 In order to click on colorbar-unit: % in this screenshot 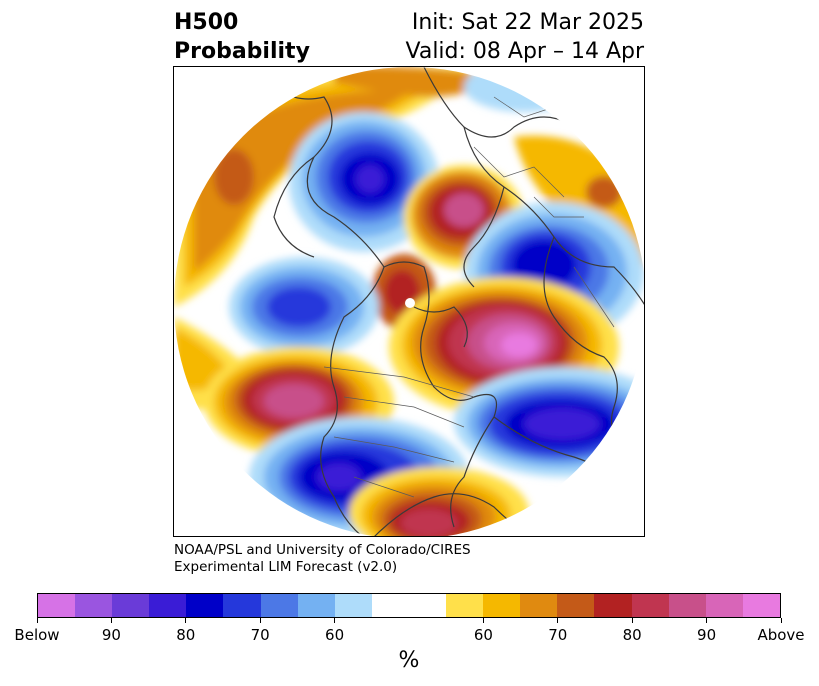, I will do `click(409, 660)`.